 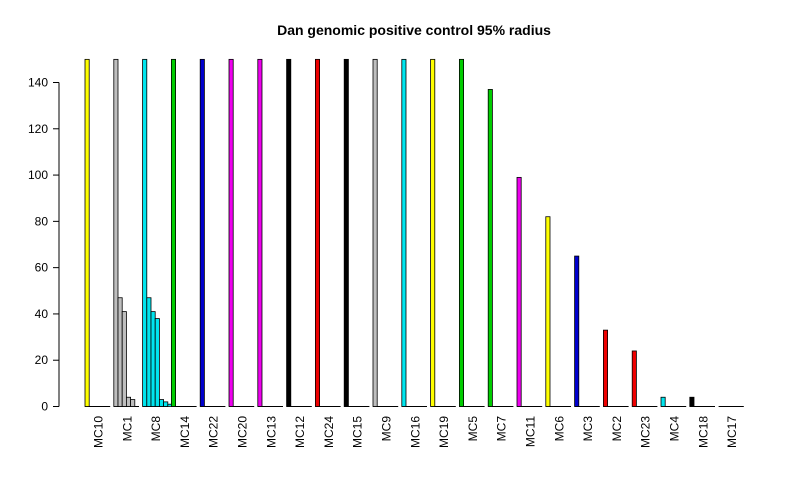 What do you see at coordinates (243, 432) in the screenshot?
I see `x-category-label: MC20` at bounding box center [243, 432].